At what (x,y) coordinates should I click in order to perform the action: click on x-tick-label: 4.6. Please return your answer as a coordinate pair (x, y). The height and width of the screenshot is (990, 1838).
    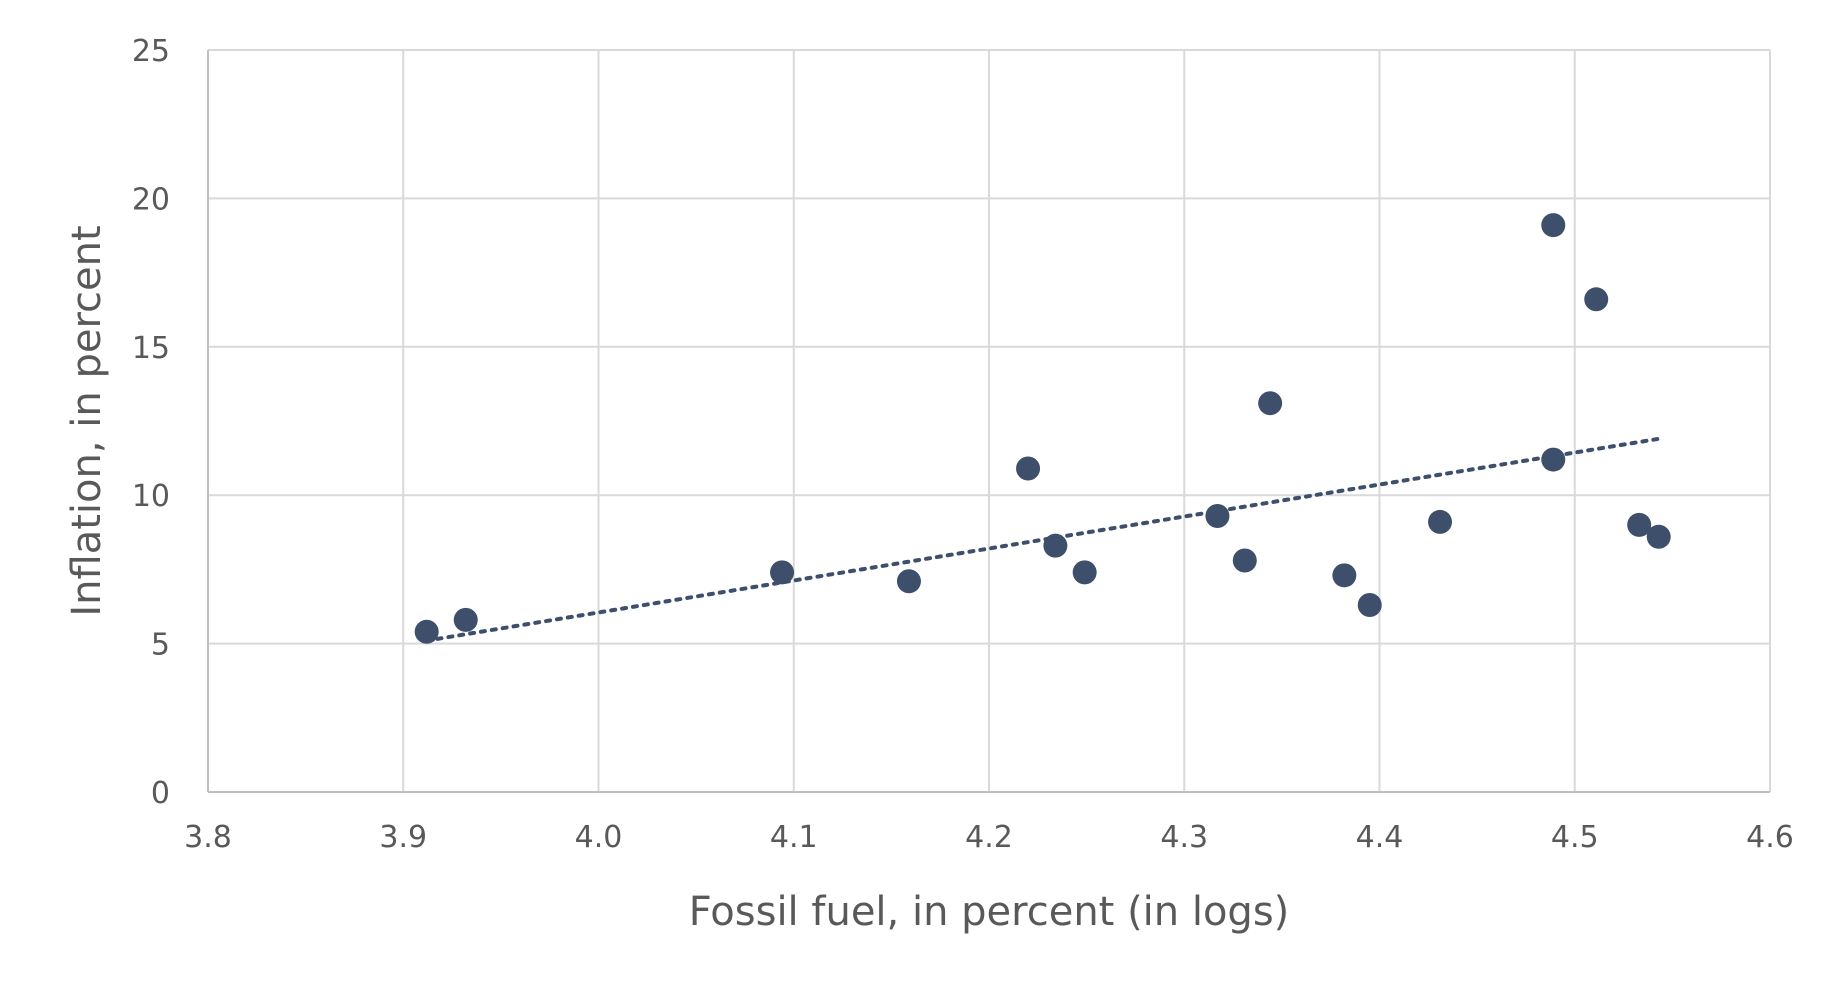
    Looking at the image, I should click on (1770, 837).